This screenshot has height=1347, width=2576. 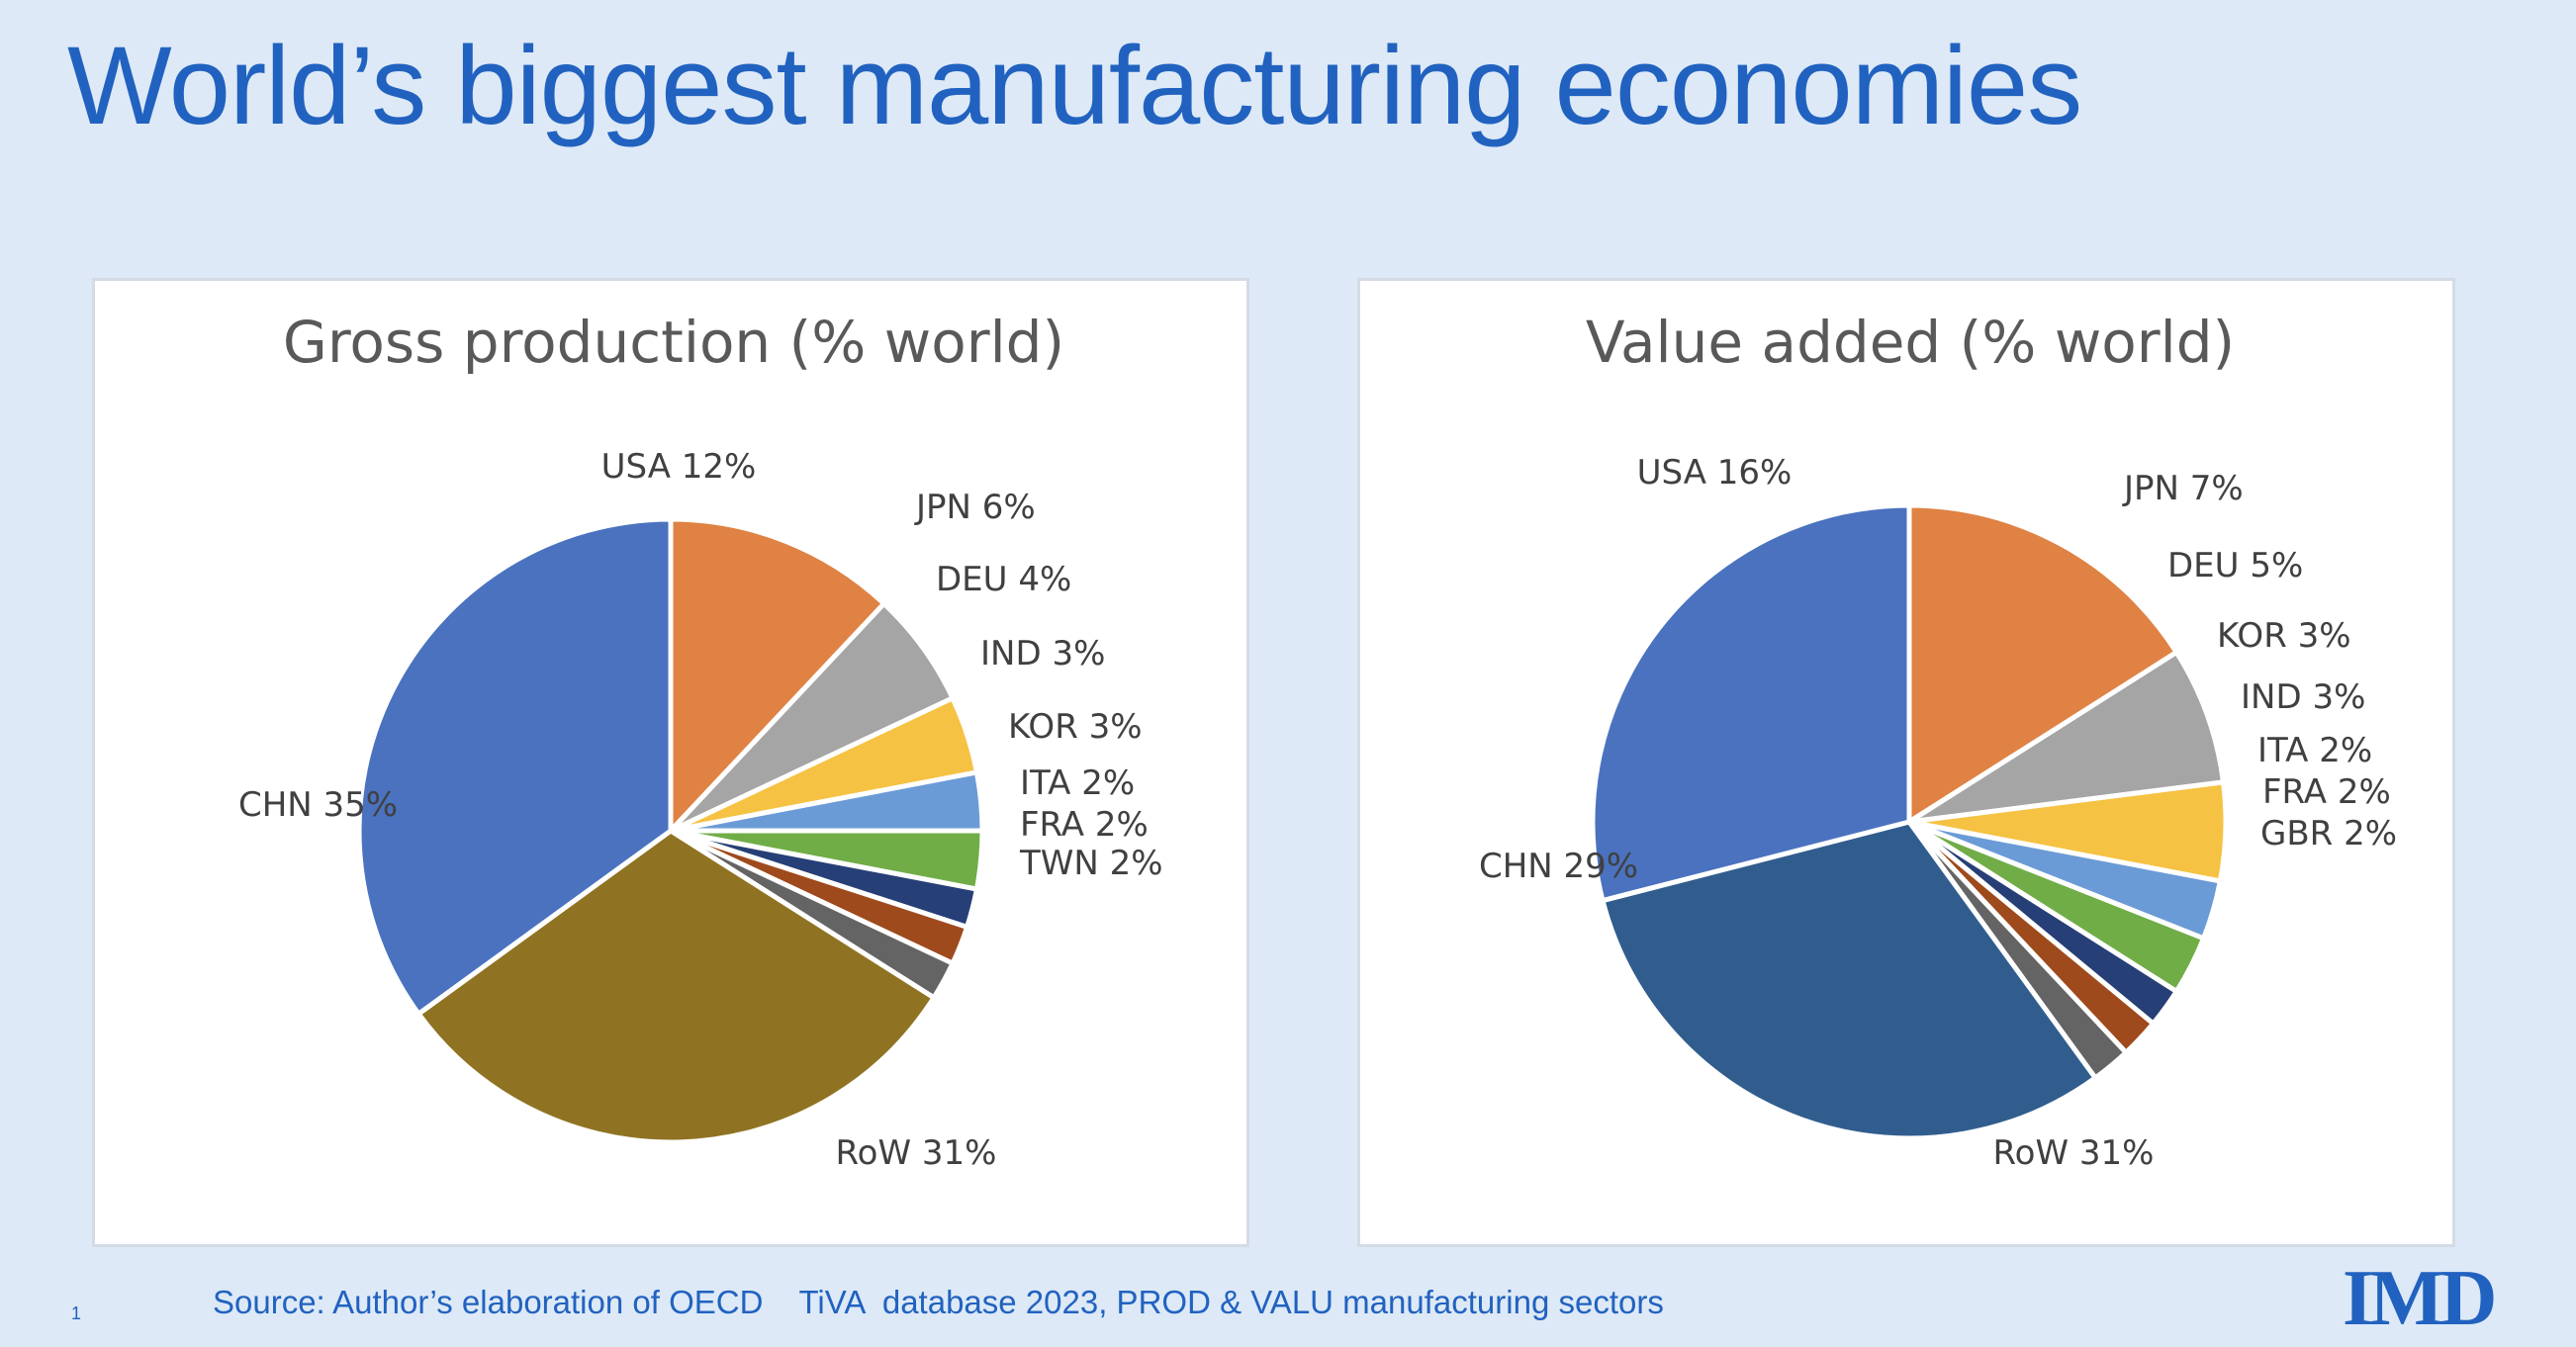 I want to click on slice-label-usa: USA 12%, so click(x=679, y=467).